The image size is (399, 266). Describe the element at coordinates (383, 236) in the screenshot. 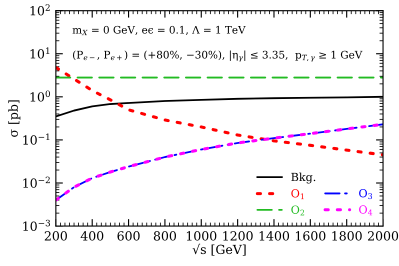

I see `x-tick-label: 2000` at that location.